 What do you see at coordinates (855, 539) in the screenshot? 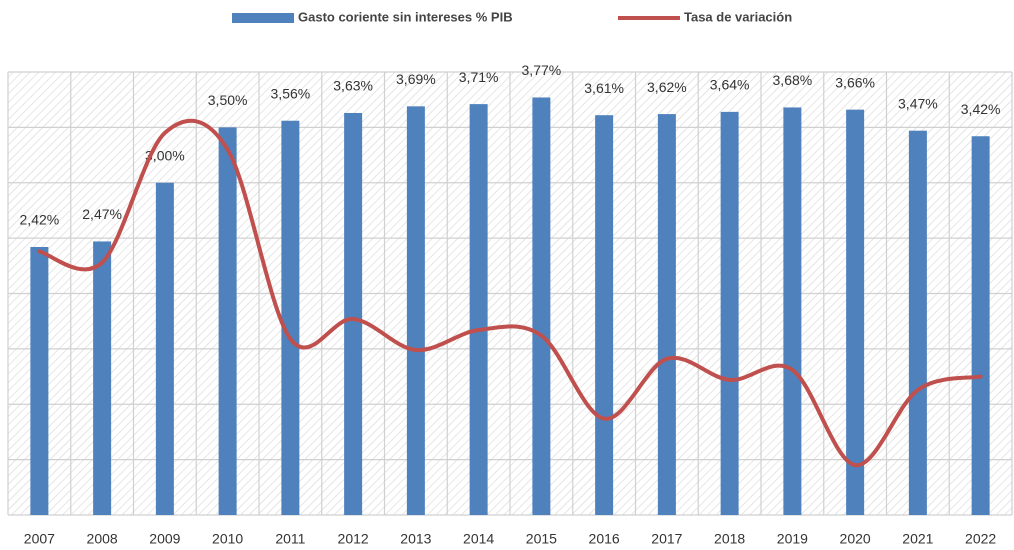
I see `x-tick-label: 2020` at bounding box center [855, 539].